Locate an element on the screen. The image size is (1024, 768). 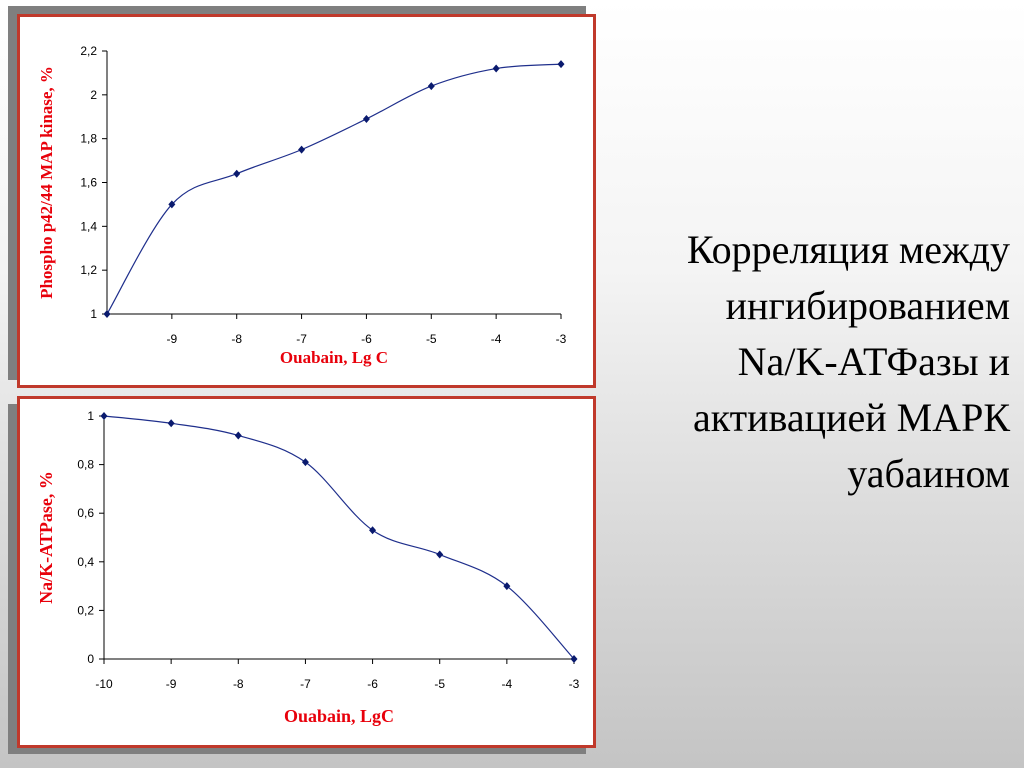
y-axis-title: Phospho p42/44 MAP kinase, % is located at coordinates (46, 182).